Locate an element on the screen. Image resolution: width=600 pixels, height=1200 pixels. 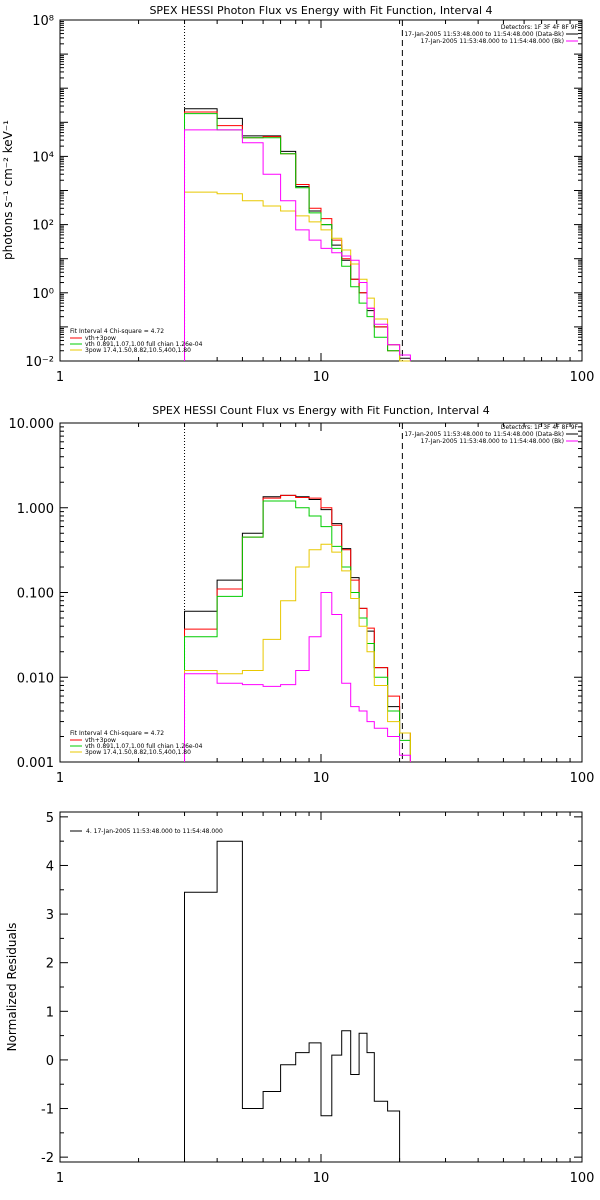
y-tick-label: 0.001 is located at coordinates (35, 763).